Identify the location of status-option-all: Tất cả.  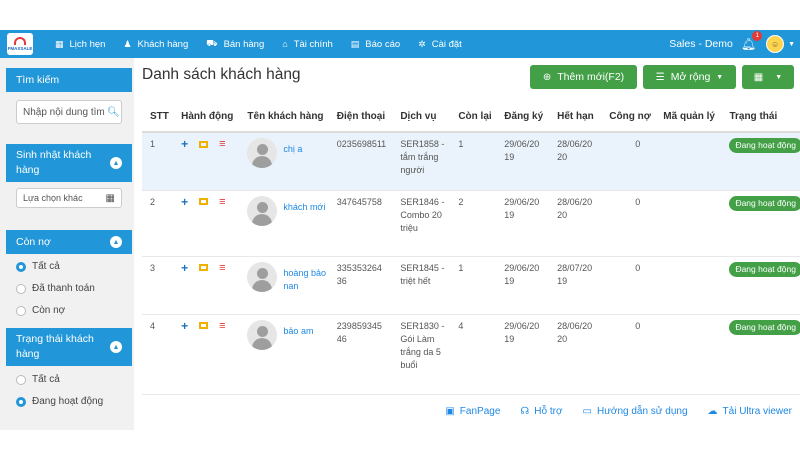
(38, 379).